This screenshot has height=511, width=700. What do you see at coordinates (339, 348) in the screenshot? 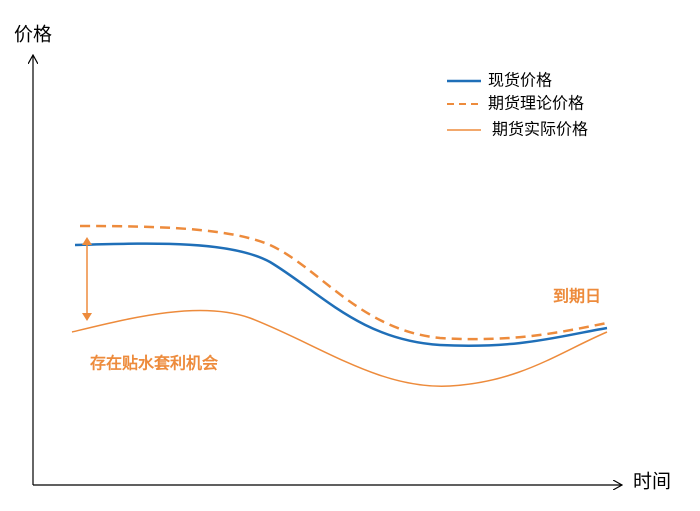
I see `futures-actual-curve` at bounding box center [339, 348].